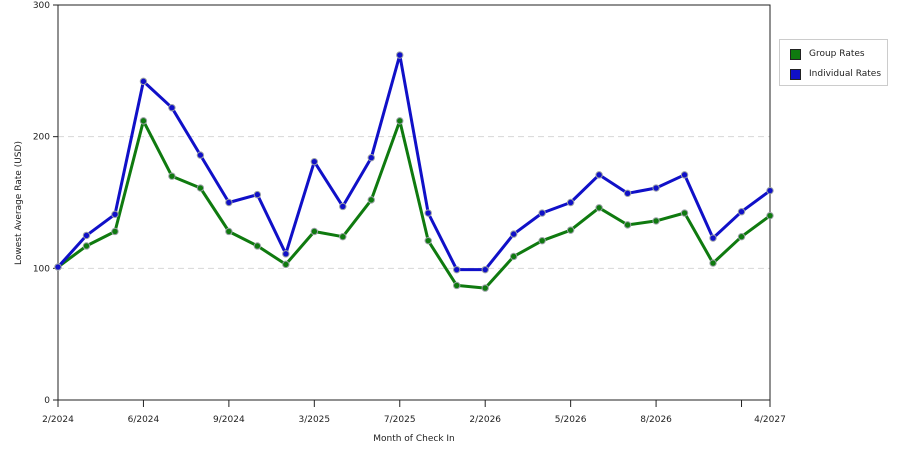 Image resolution: width=900 pixels, height=450 pixels. Describe the element at coordinates (400, 420) in the screenshot. I see `x-tick-label: 7/2025` at that location.